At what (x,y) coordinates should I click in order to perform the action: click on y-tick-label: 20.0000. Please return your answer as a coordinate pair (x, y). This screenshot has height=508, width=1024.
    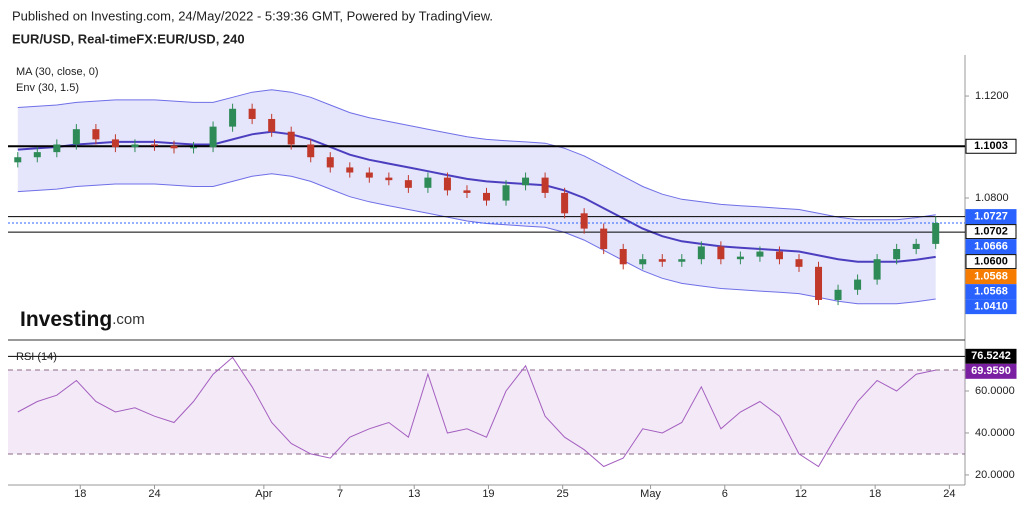
    Looking at the image, I should click on (995, 475).